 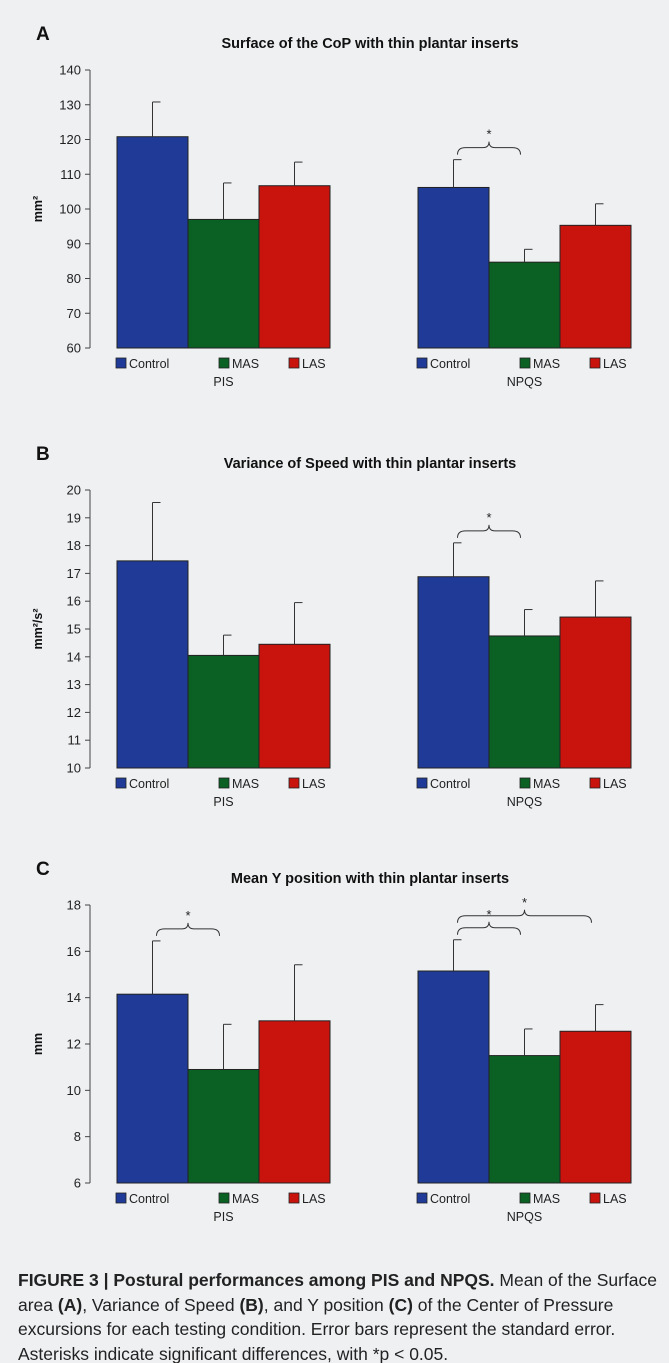 What do you see at coordinates (251, 1304) in the screenshot?
I see `caption-ref-b: (B)` at bounding box center [251, 1304].